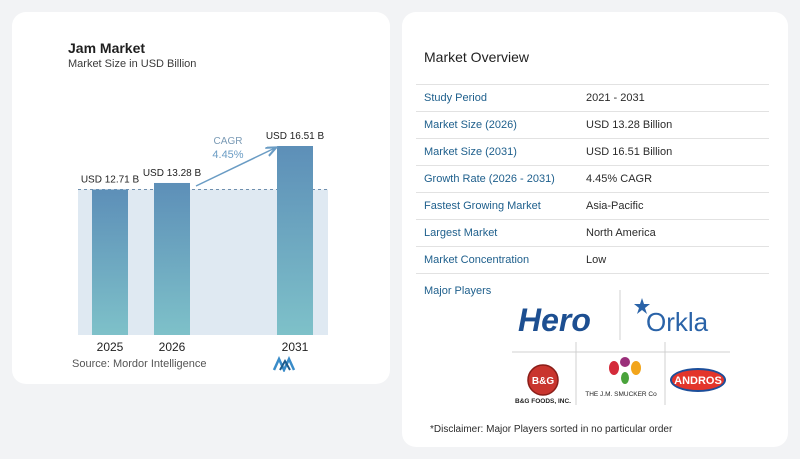  What do you see at coordinates (455, 98) in the screenshot?
I see `row-label: Study Period` at bounding box center [455, 98].